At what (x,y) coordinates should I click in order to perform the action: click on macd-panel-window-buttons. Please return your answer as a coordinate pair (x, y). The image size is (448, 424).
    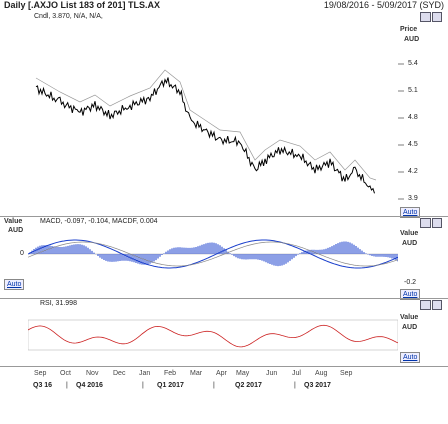
    Looking at the image, I should click on (431, 223).